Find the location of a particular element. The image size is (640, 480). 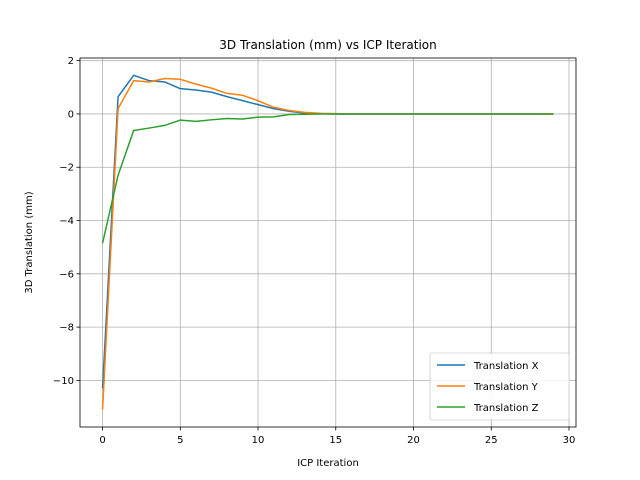

x-tick-label: 20 is located at coordinates (413, 440).